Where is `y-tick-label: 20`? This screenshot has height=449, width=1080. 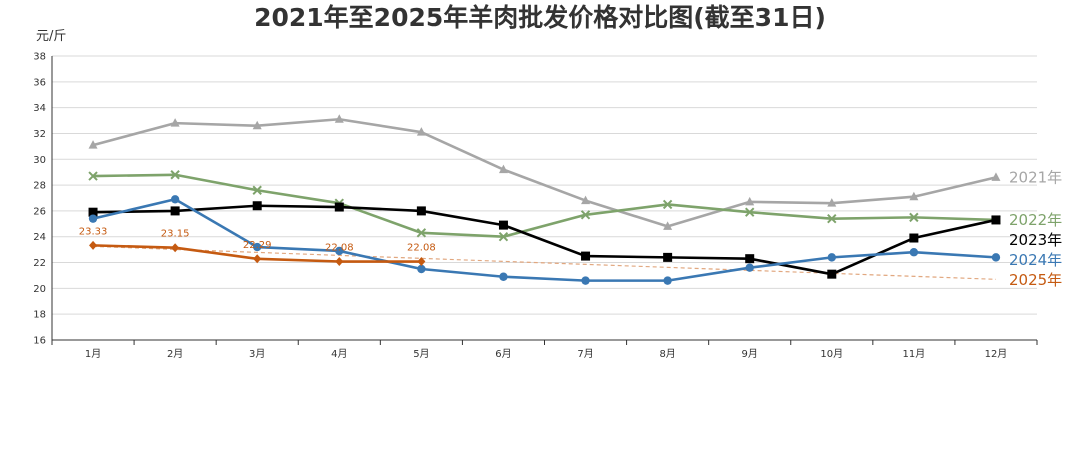 y-tick-label: 20 is located at coordinates (39, 289).